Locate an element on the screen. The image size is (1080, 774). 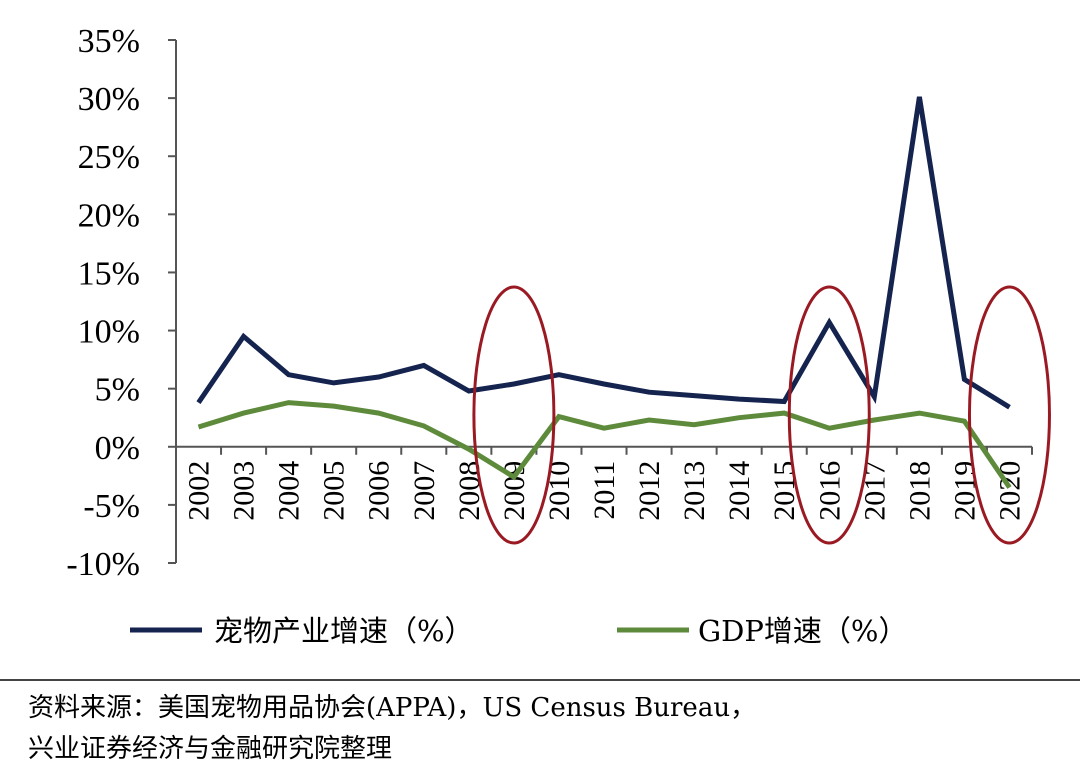
y-tick-label: 10% is located at coordinates (109, 332).